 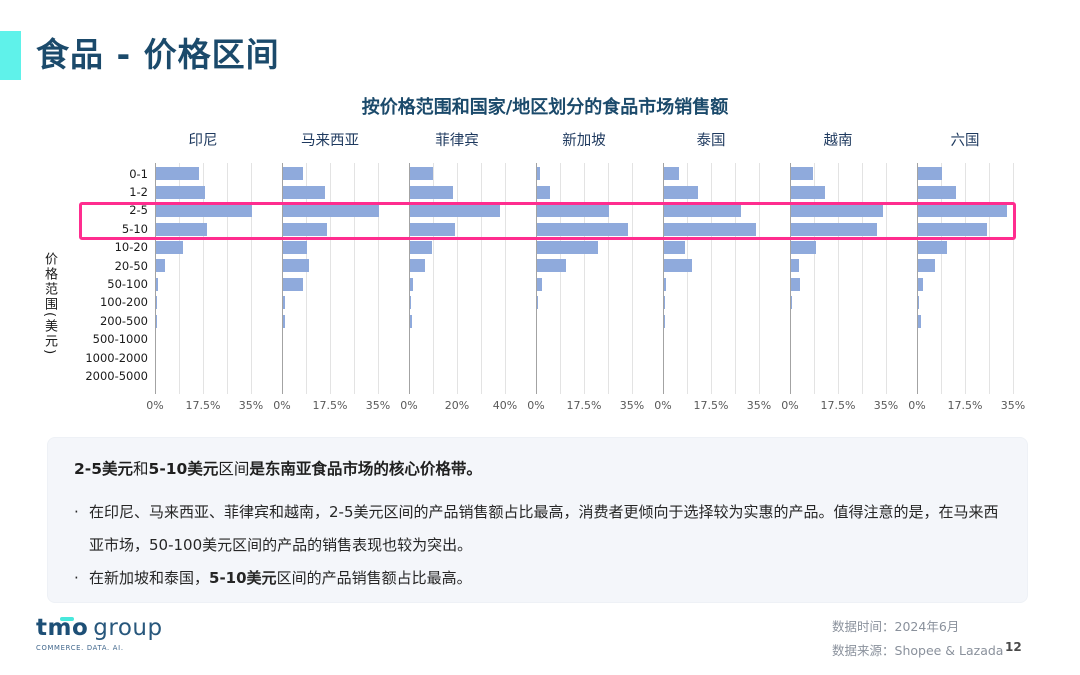 What do you see at coordinates (711, 405) in the screenshot?
I see `x-tick: 17.5%` at bounding box center [711, 405].